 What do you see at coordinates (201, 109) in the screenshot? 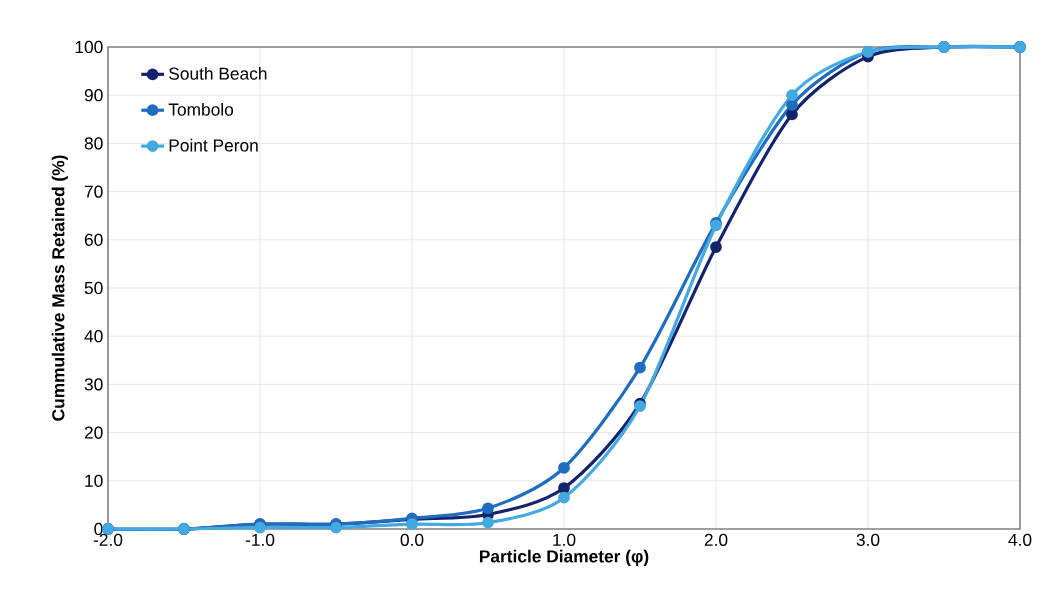
I see `legend-label: Tombolo` at bounding box center [201, 109].